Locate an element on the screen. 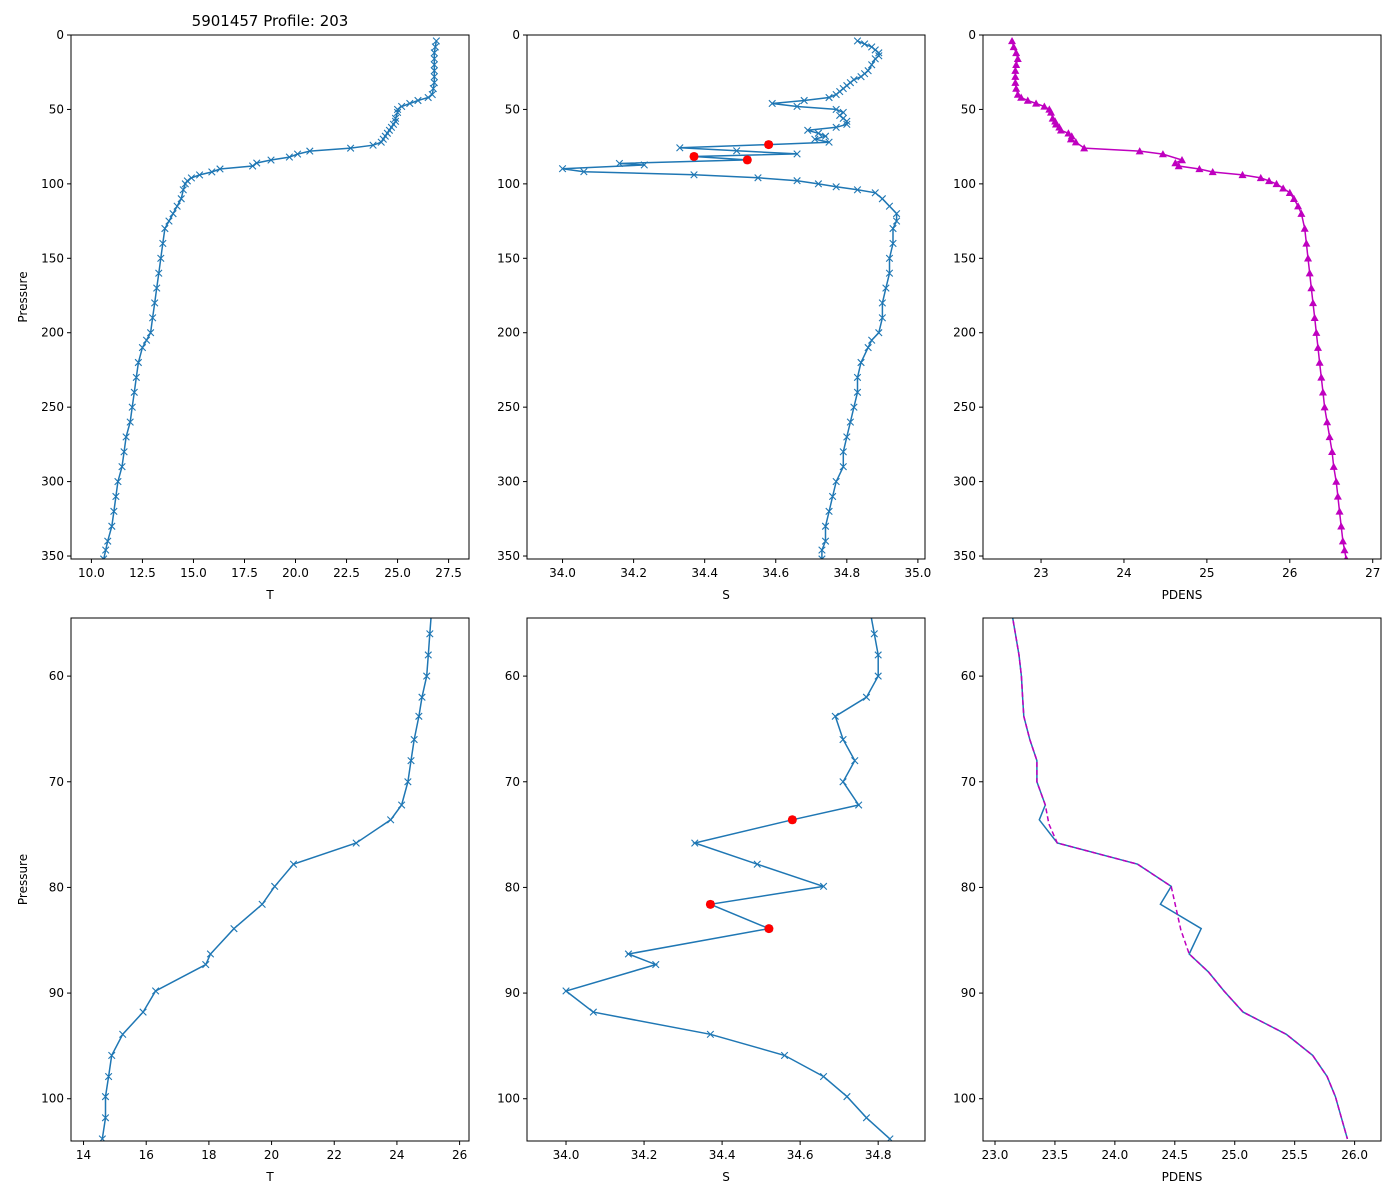  top-pdens-xtick-label: 24 is located at coordinates (1123, 573).